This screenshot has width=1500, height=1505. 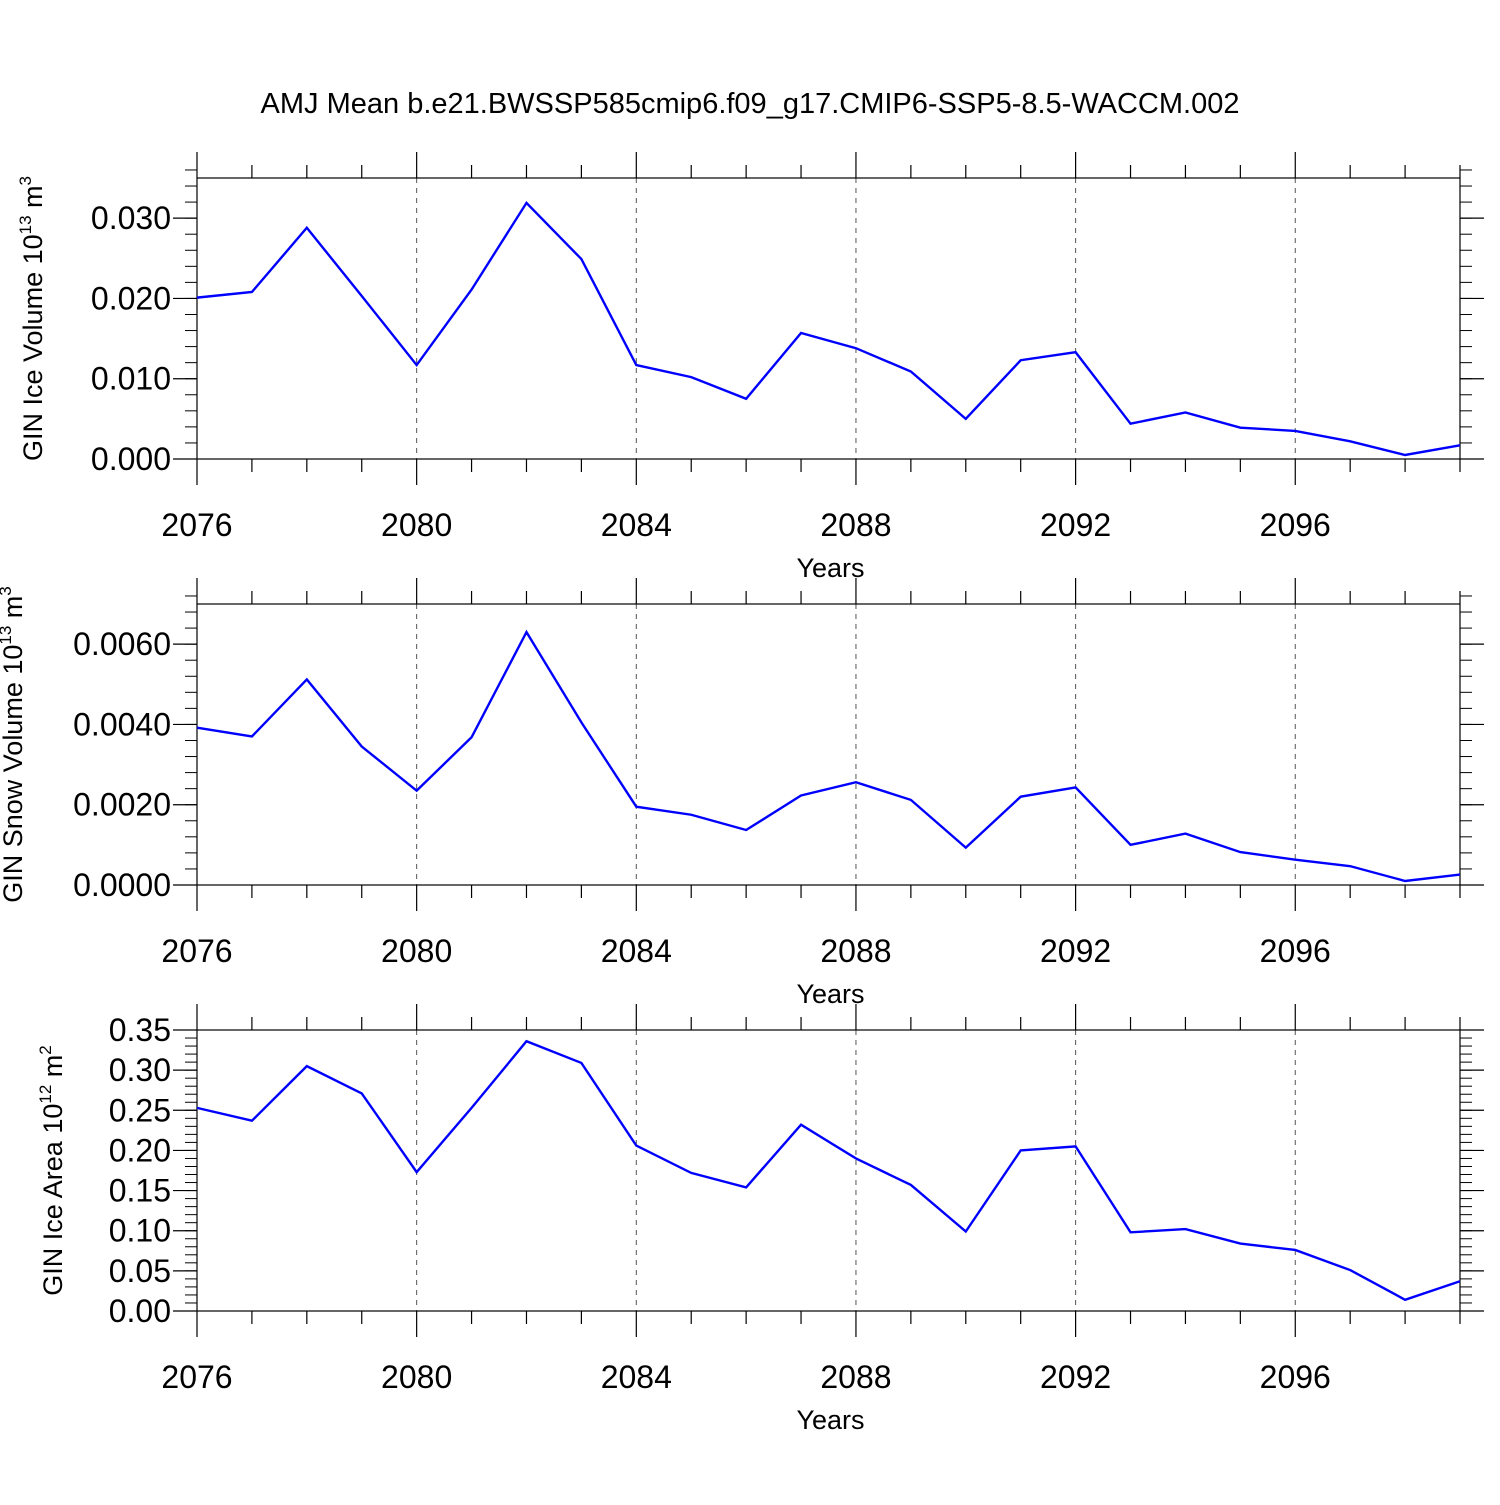 I want to click on y-tick-label: 0.30, so click(x=140, y=1070).